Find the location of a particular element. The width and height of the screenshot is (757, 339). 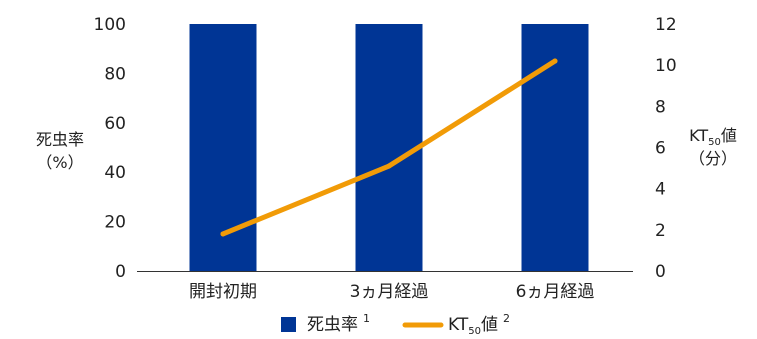

right-tick-label-0: 0 is located at coordinates (660, 272).